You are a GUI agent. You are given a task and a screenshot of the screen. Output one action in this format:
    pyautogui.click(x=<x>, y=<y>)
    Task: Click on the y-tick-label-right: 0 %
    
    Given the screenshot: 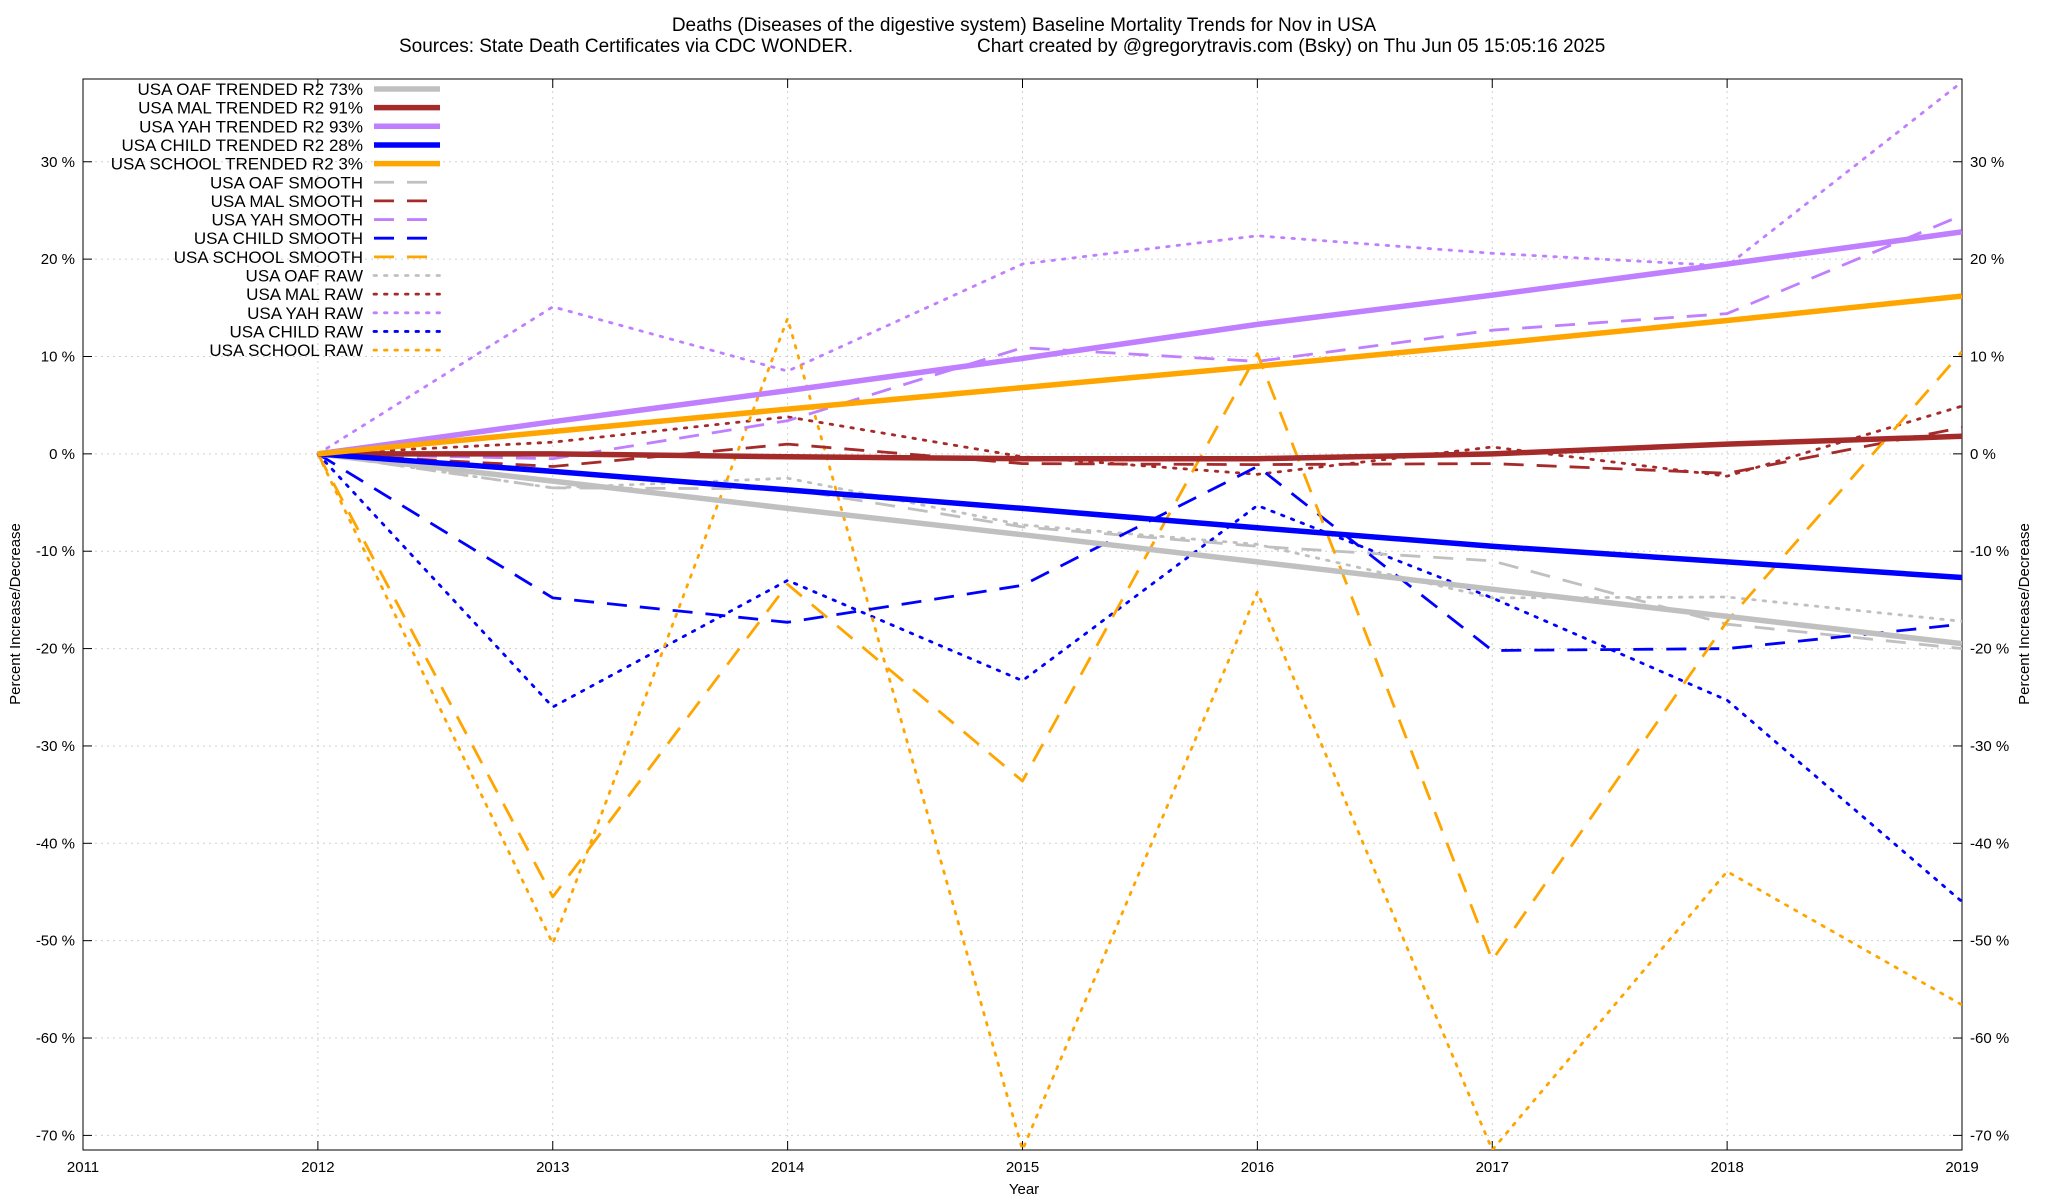 What is the action you would take?
    pyautogui.click(x=1983, y=454)
    